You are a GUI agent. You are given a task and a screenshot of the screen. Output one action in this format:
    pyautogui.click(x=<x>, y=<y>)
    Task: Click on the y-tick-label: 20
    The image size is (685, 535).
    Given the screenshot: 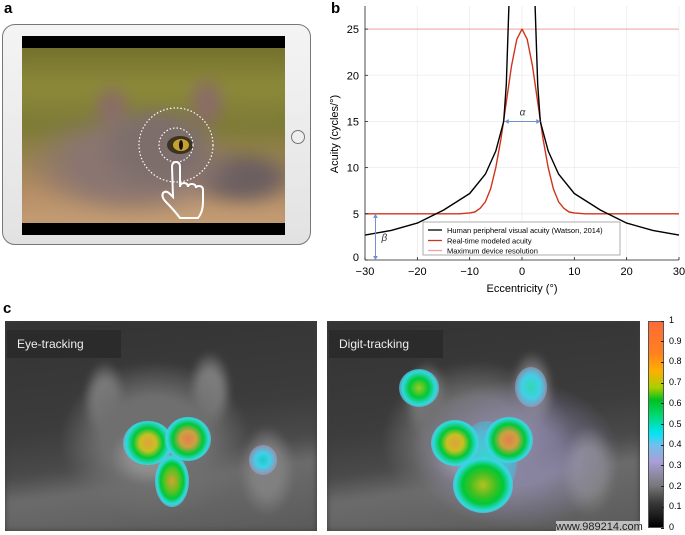 What is the action you would take?
    pyautogui.click(x=353, y=76)
    